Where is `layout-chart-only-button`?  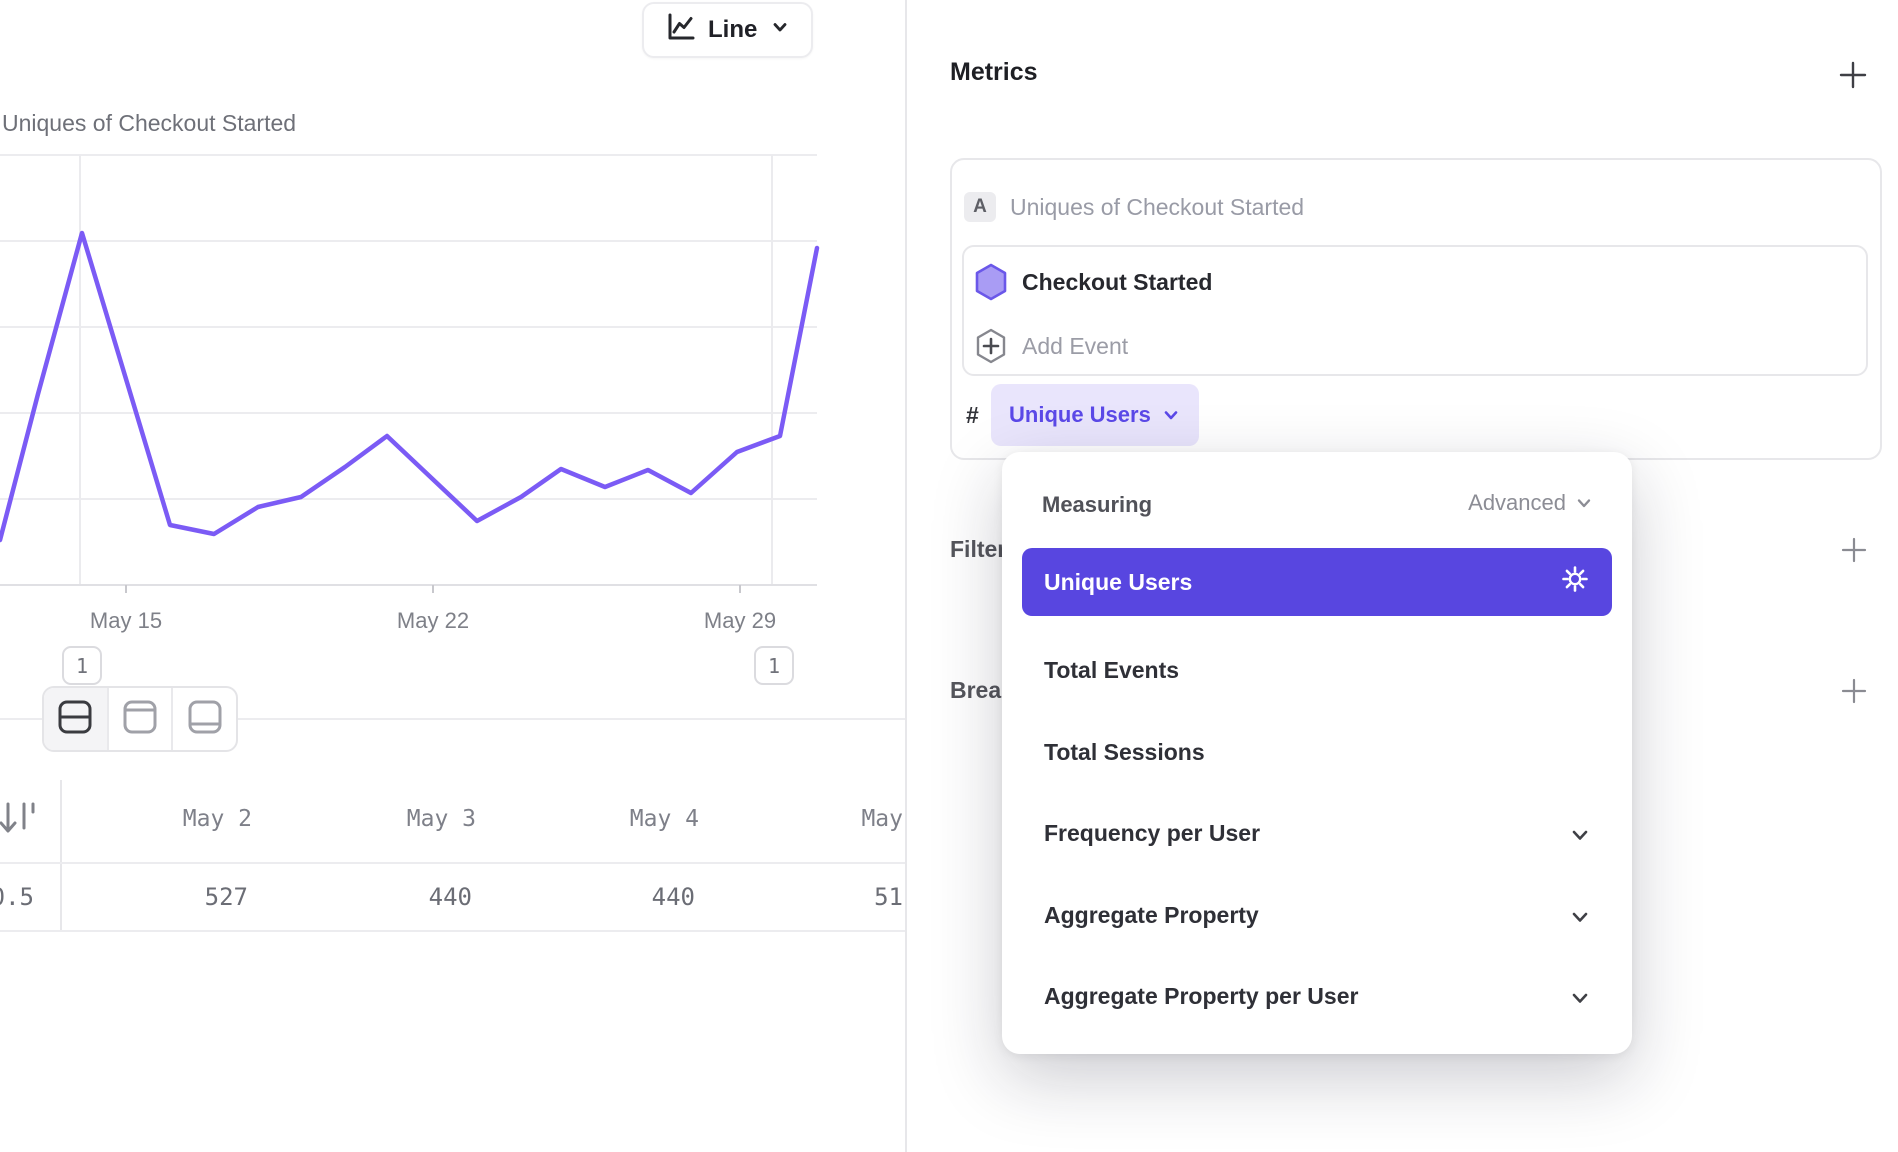
layout-chart-only-button is located at coordinates (141, 719).